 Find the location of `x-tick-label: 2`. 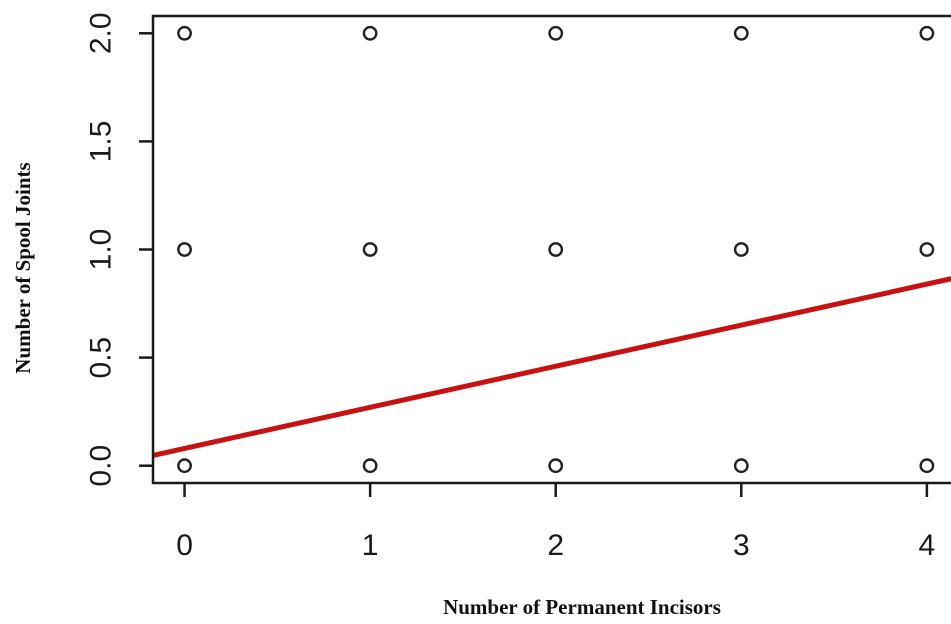

x-tick-label: 2 is located at coordinates (555, 545).